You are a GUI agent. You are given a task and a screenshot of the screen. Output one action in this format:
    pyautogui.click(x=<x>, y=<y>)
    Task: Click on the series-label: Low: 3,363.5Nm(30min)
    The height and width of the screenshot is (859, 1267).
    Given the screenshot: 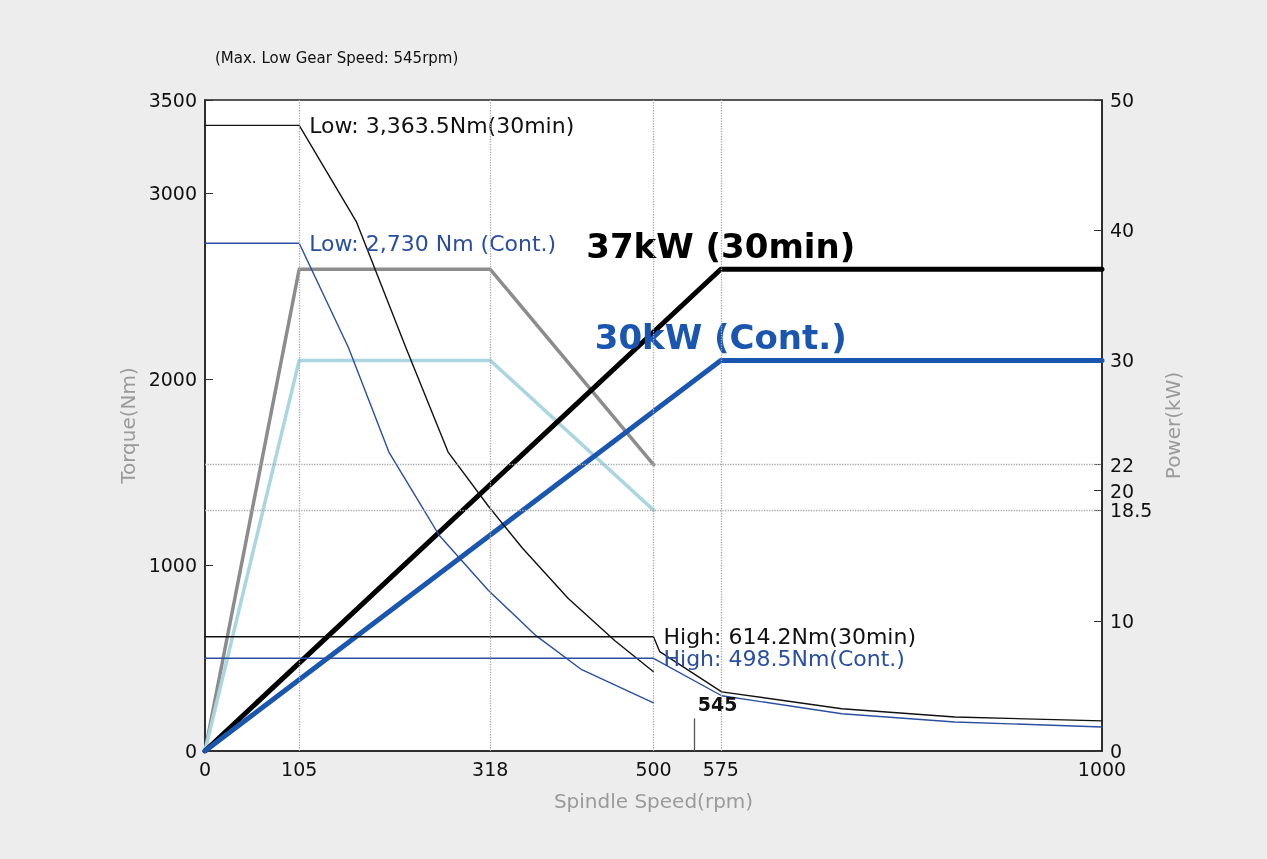 What is the action you would take?
    pyautogui.click(x=442, y=125)
    